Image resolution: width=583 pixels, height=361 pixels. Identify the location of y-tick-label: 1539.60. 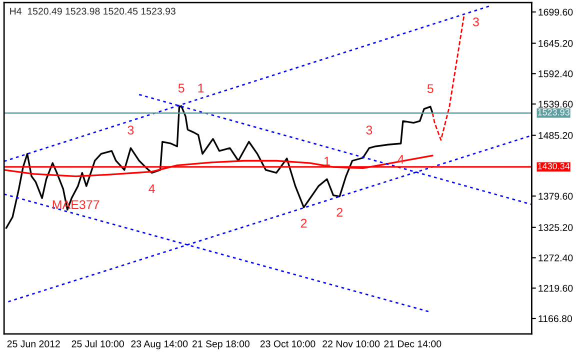
(555, 104).